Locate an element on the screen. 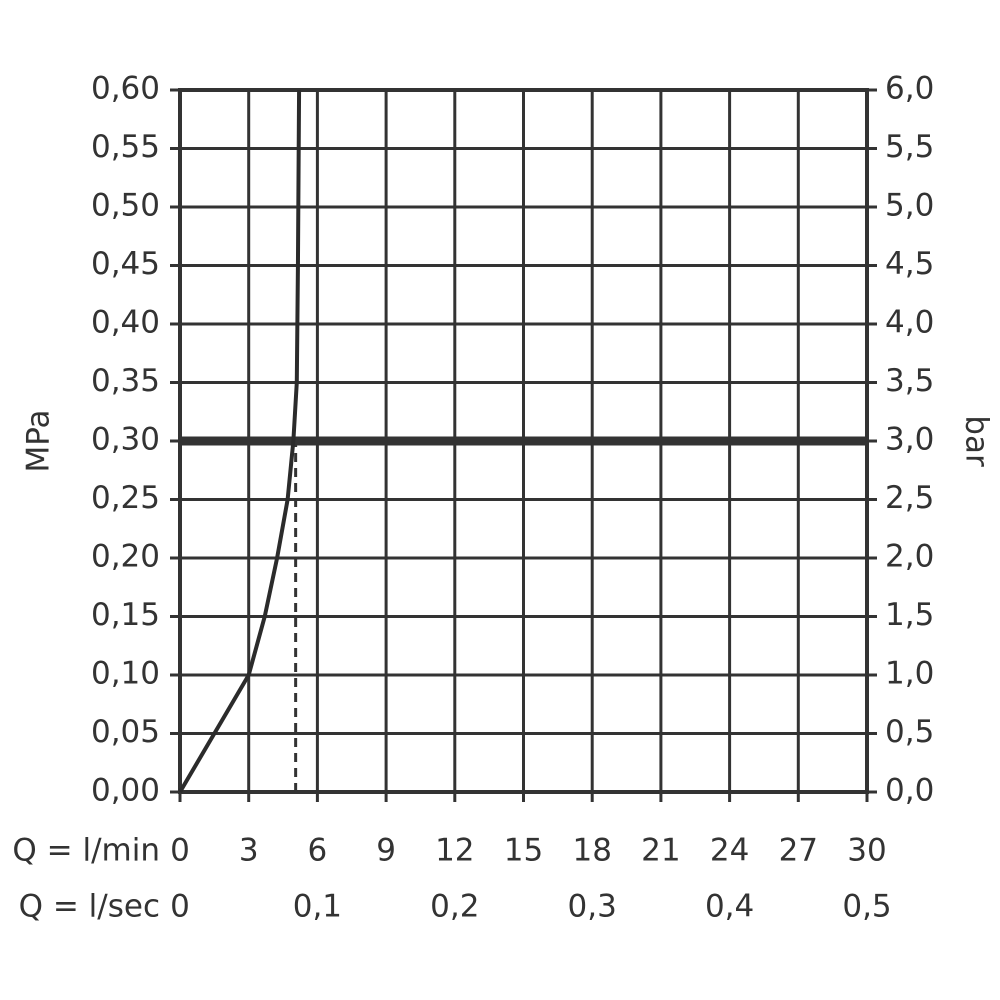 Image resolution: width=1000 pixels, height=1000 pixels. x-tick-label: 12 is located at coordinates (454, 851).